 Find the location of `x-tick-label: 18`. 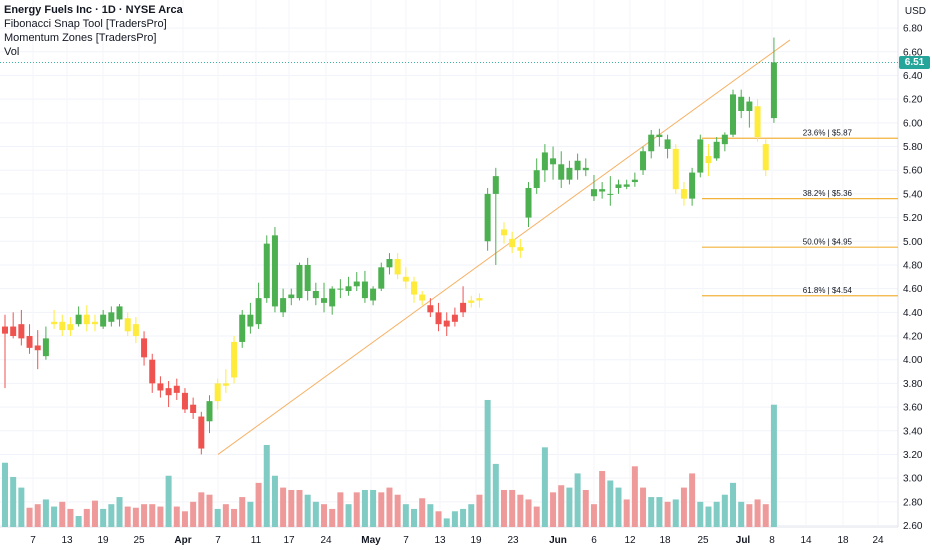

x-tick-label: 18 is located at coordinates (665, 540).